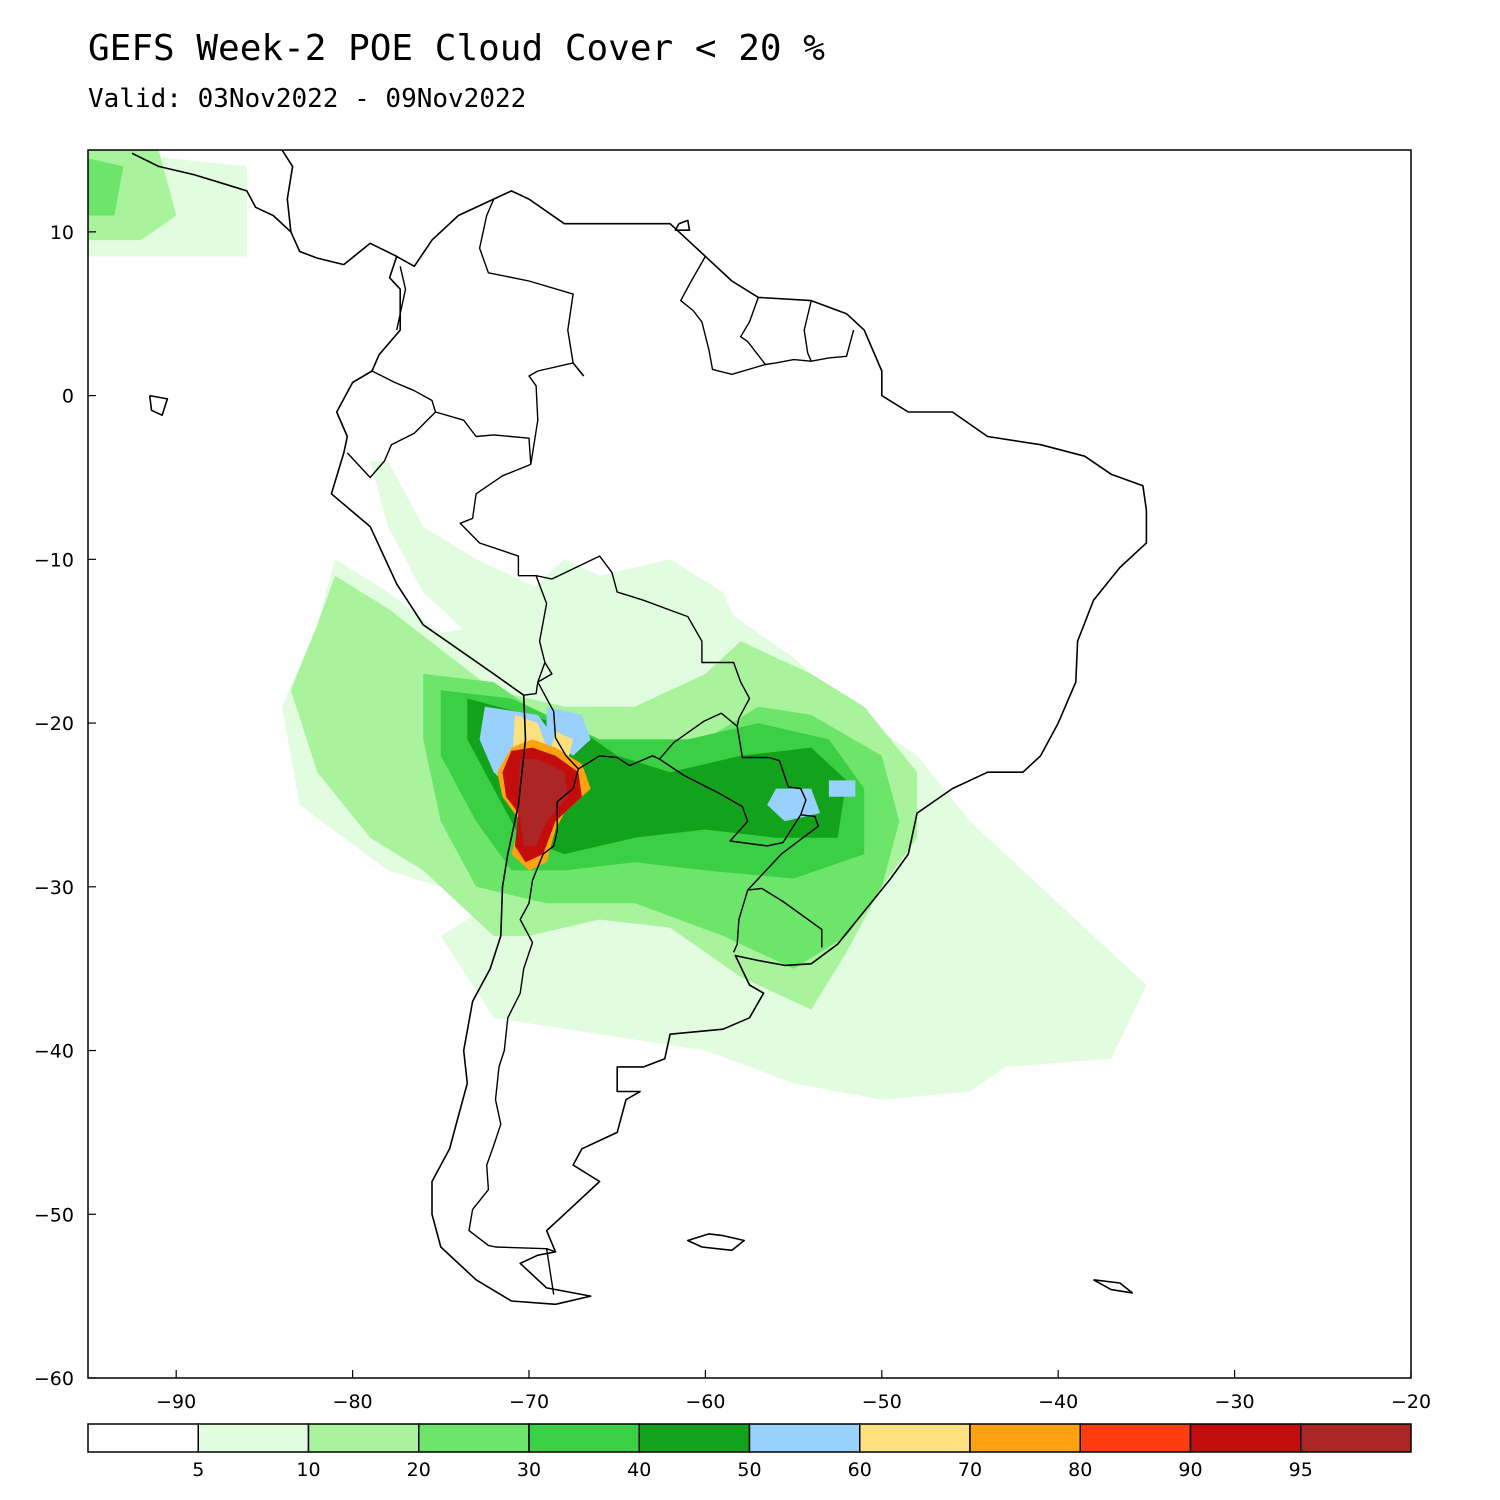  I want to click on colorbar-label: 10, so click(308, 1470).